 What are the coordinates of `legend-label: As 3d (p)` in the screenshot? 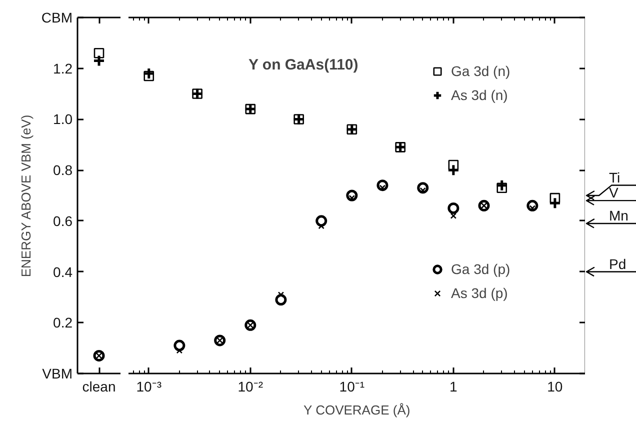 It's located at (479, 293).